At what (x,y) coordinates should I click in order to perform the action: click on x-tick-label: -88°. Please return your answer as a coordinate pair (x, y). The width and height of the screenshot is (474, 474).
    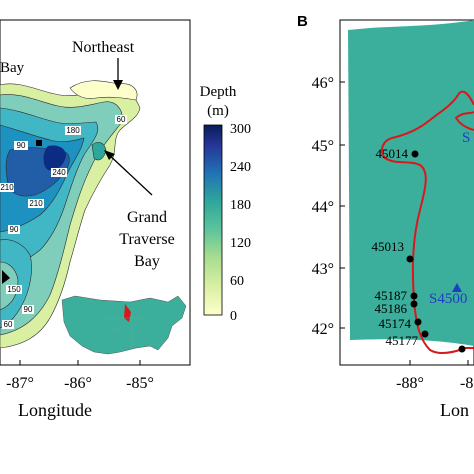
    Looking at the image, I should click on (410, 383).